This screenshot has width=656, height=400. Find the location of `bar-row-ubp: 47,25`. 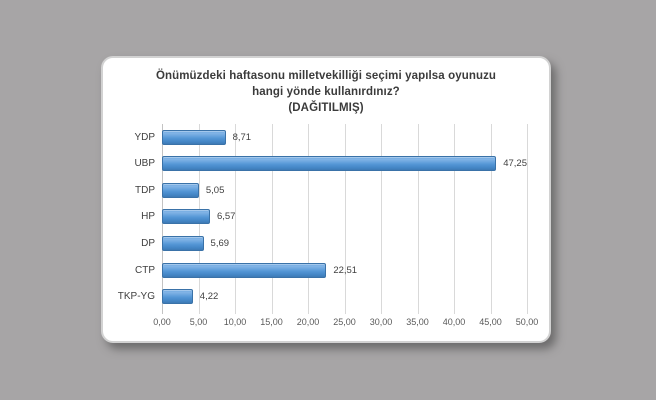

bar-row-ubp: 47,25 is located at coordinates (344, 164).